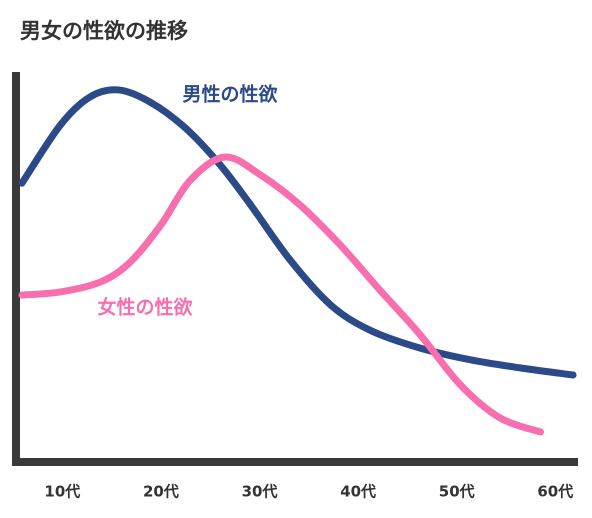 This screenshot has height=518, width=592. I want to click on x-tick-label: 60代, so click(555, 492).